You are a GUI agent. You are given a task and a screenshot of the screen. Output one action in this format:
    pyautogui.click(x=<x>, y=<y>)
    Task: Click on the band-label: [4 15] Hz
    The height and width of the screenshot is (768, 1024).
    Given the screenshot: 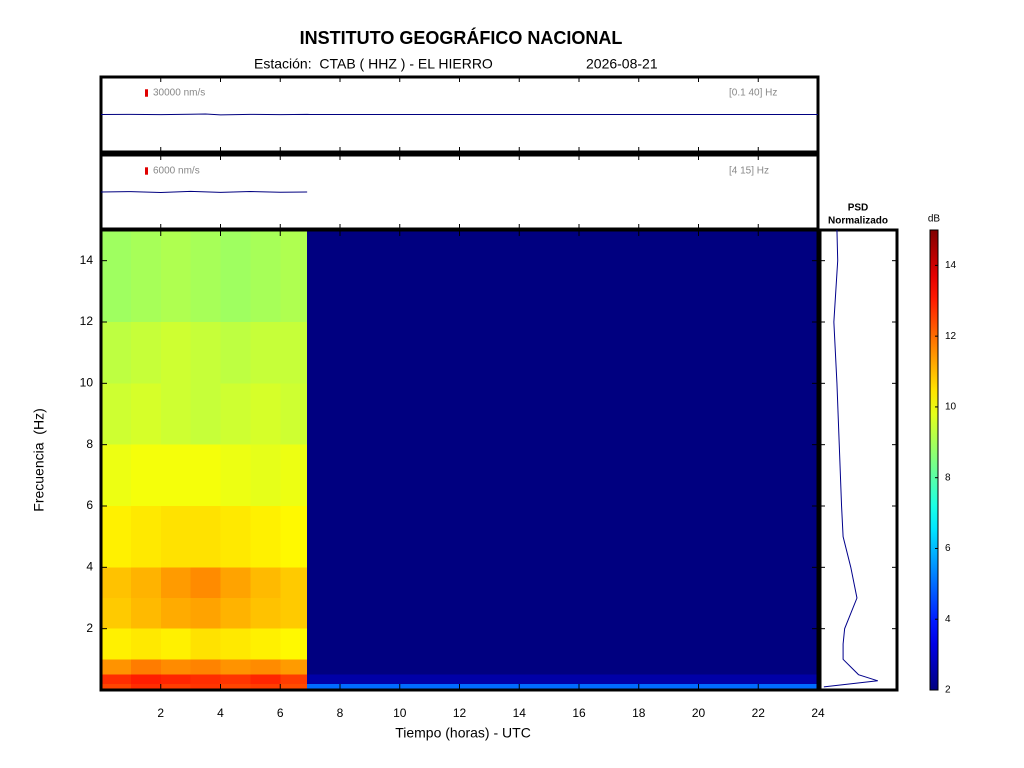 What is the action you would take?
    pyautogui.click(x=749, y=171)
    